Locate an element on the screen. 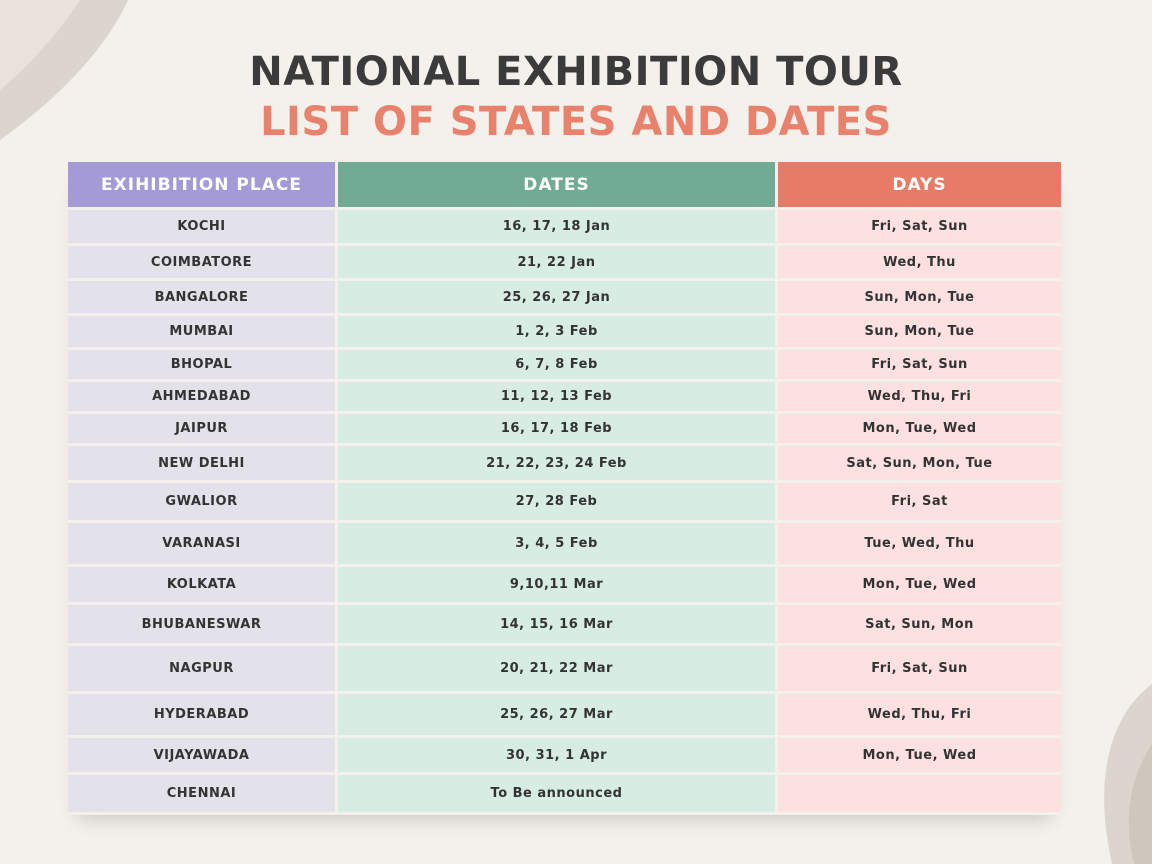 The width and height of the screenshot is (1152, 864). dates-cell: 11, 12, 13 Feb is located at coordinates (558, 398).